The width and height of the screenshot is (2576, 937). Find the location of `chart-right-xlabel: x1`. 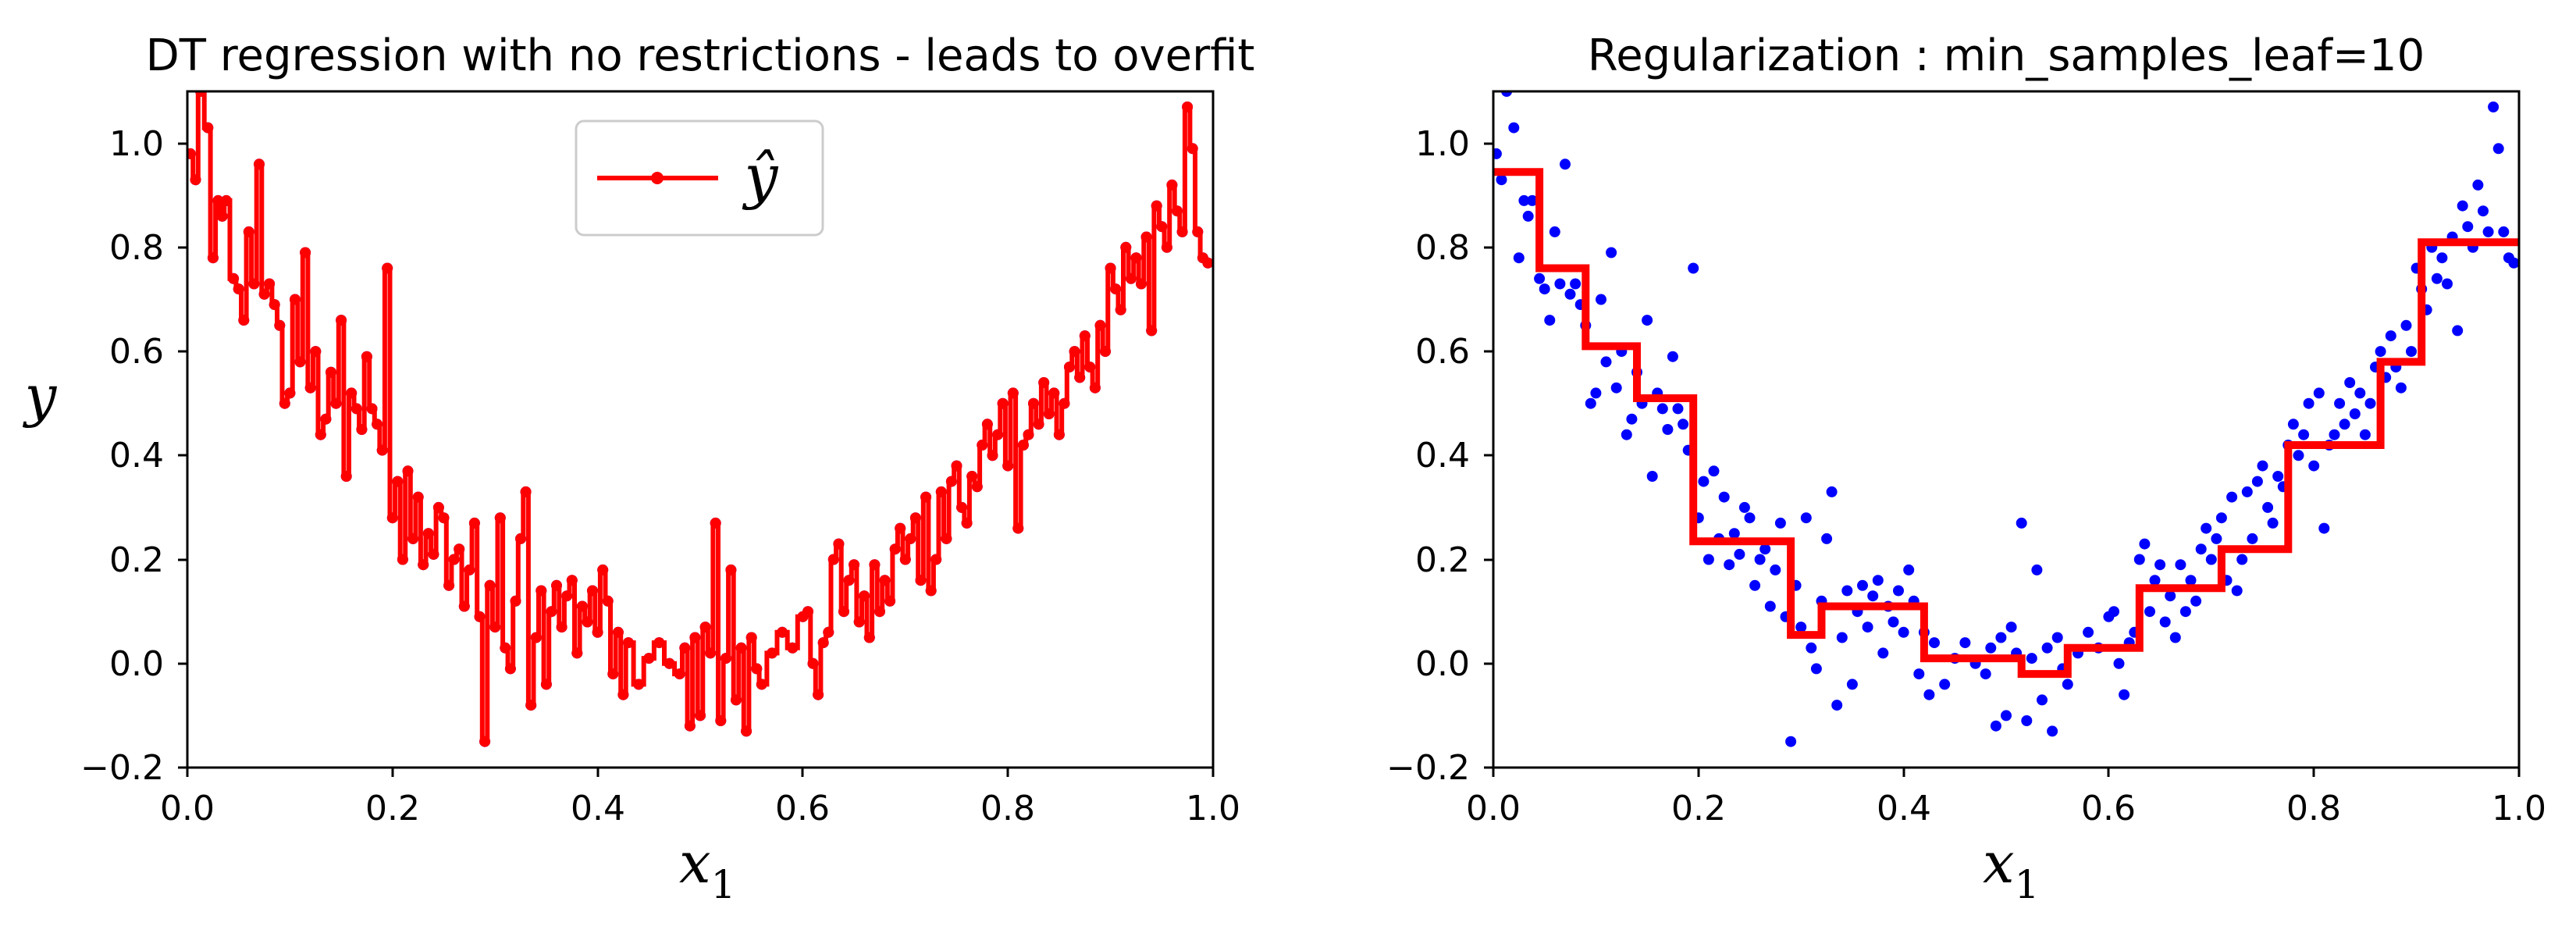

chart-right-xlabel: x1 is located at coordinates (2011, 868).